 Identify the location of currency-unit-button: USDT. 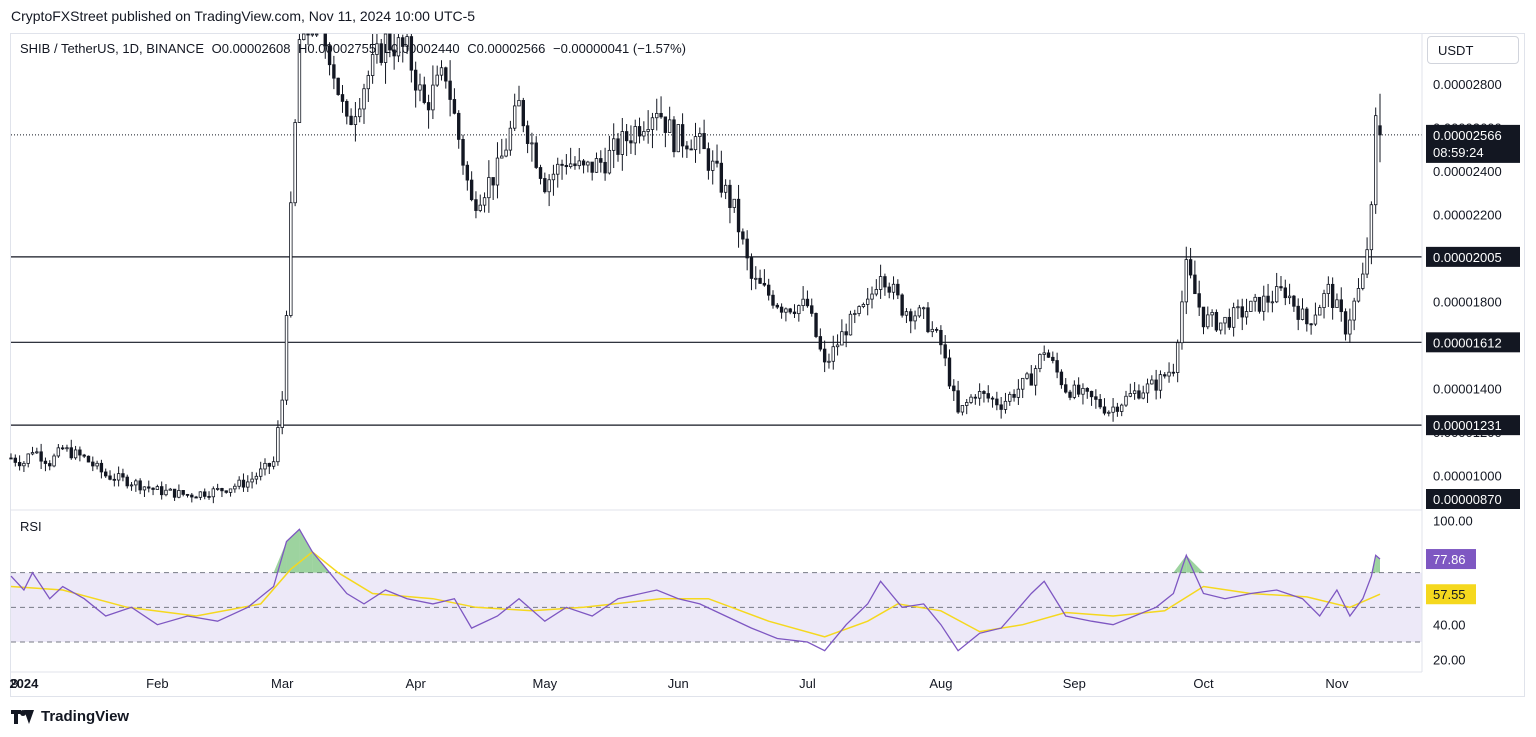
(1473, 50).